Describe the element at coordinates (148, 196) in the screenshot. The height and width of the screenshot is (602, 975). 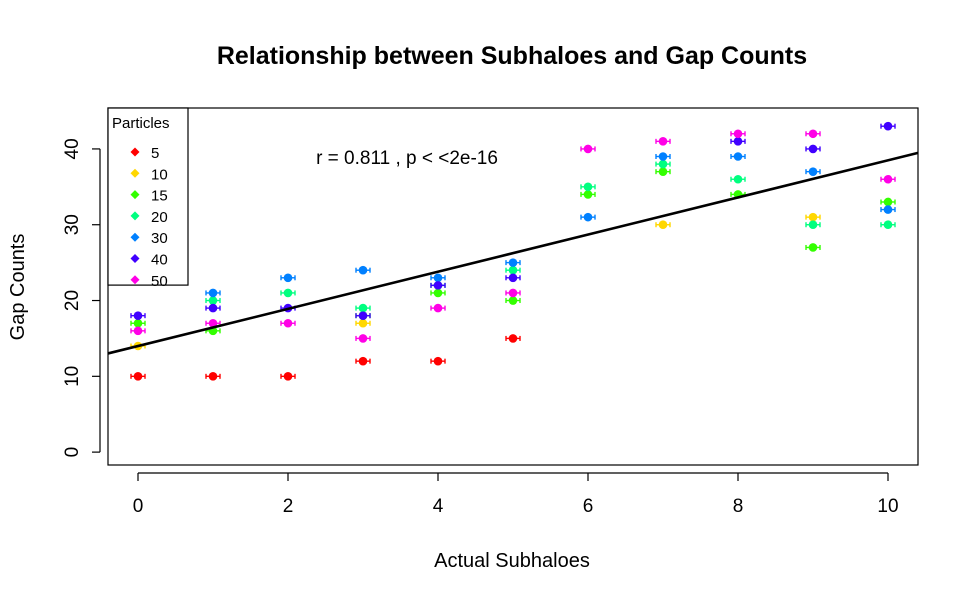
I see `legend-box` at that location.